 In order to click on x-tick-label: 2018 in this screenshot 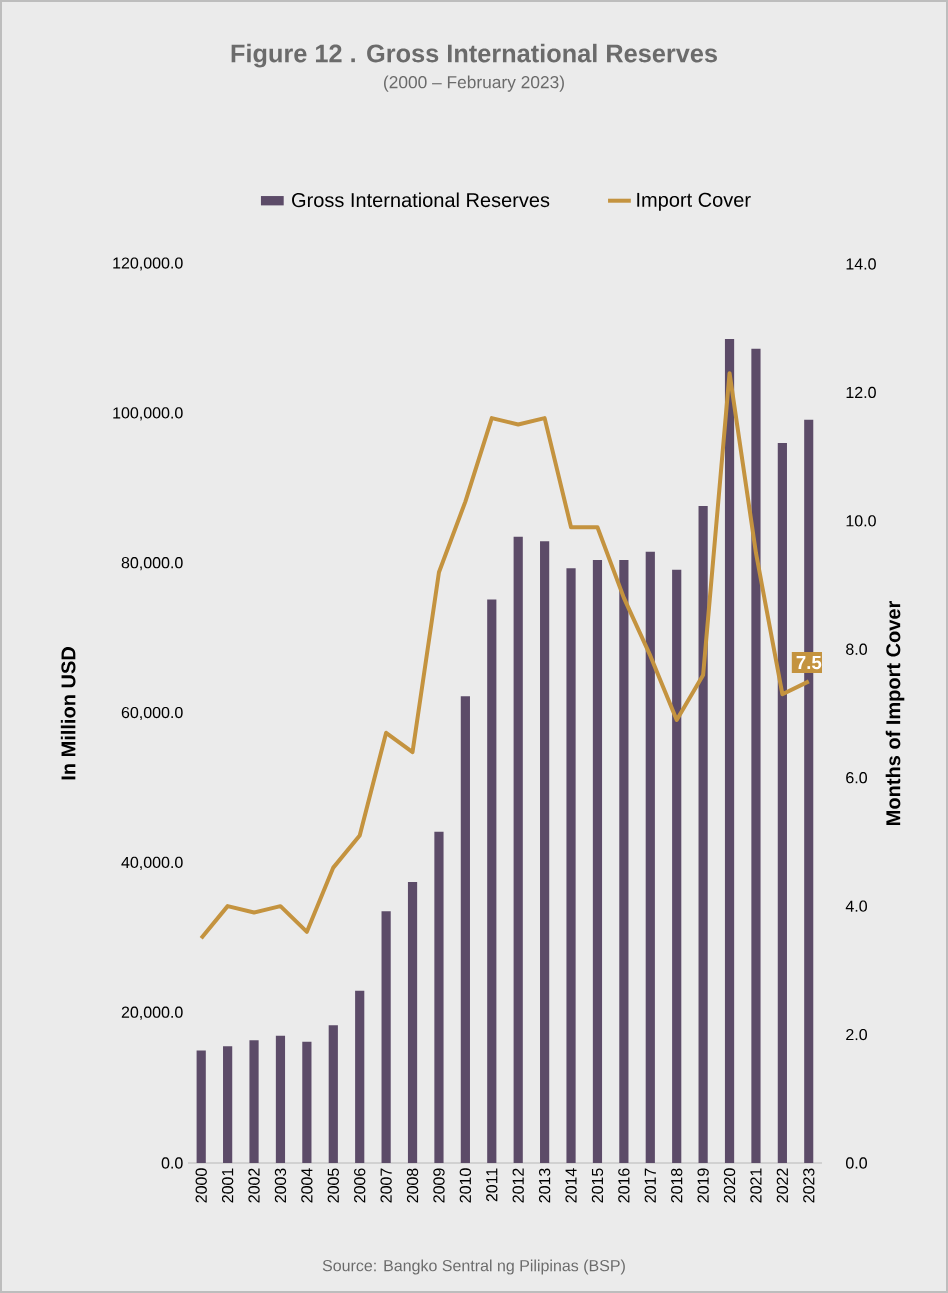, I will do `click(677, 1185)`.